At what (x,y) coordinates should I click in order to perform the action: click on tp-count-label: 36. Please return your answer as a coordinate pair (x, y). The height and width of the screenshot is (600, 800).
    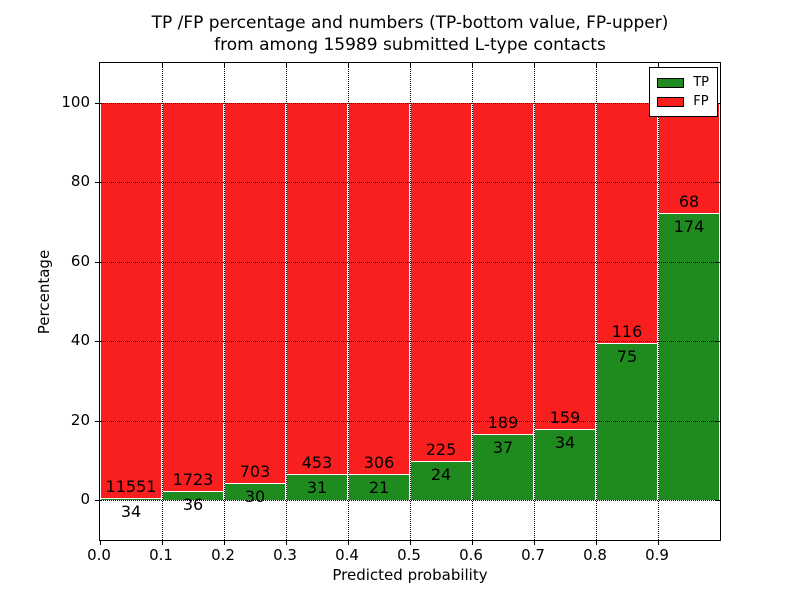
    Looking at the image, I should click on (193, 504).